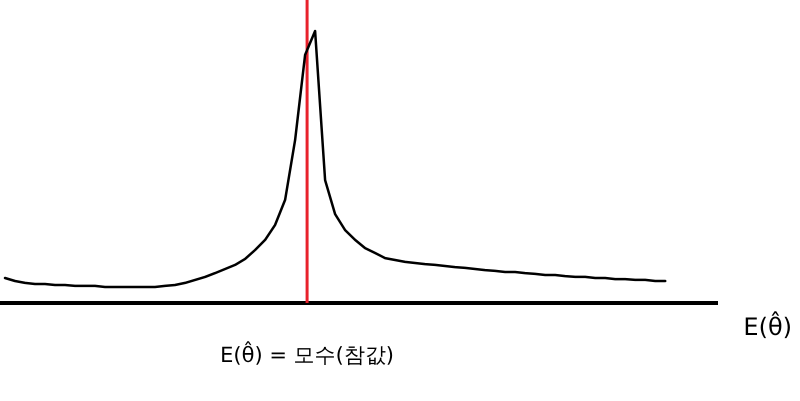  Describe the element at coordinates (767, 327) in the screenshot. I see `xlabel: E(θ̂)` at that location.